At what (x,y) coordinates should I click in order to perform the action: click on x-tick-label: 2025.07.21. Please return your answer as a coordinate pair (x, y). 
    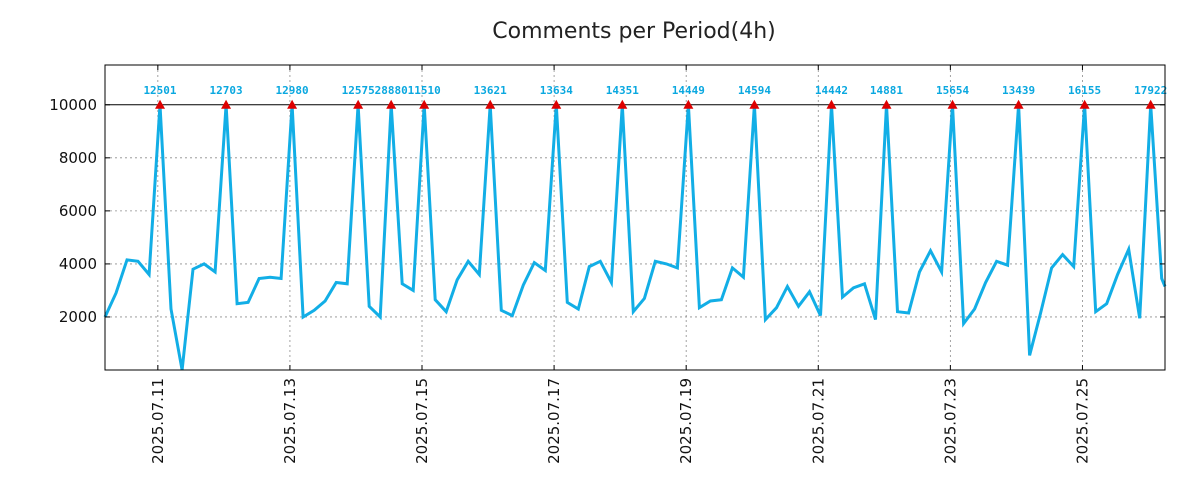
    Looking at the image, I should click on (818, 421).